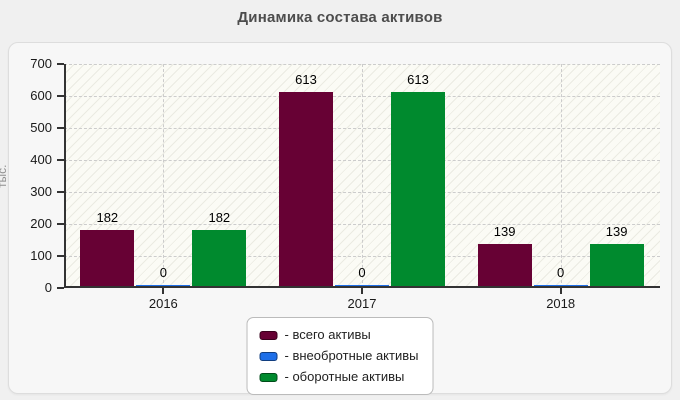 The height and width of the screenshot is (400, 680). Describe the element at coordinates (41, 159) in the screenshot. I see `y-tick-label: 400` at that location.